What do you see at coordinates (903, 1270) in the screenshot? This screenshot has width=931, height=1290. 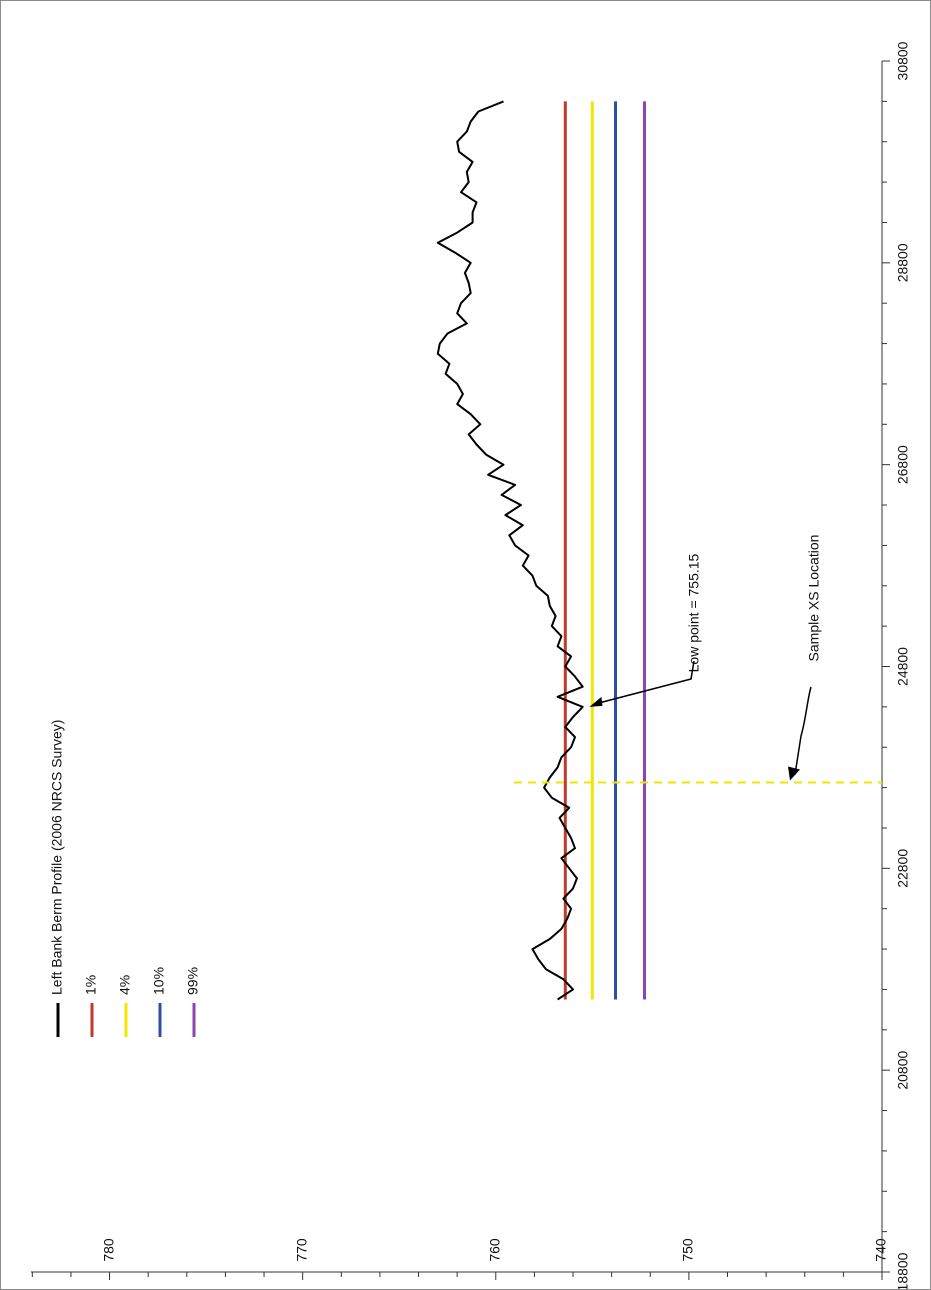 I see `x-tick-label: 18800` at bounding box center [903, 1270].